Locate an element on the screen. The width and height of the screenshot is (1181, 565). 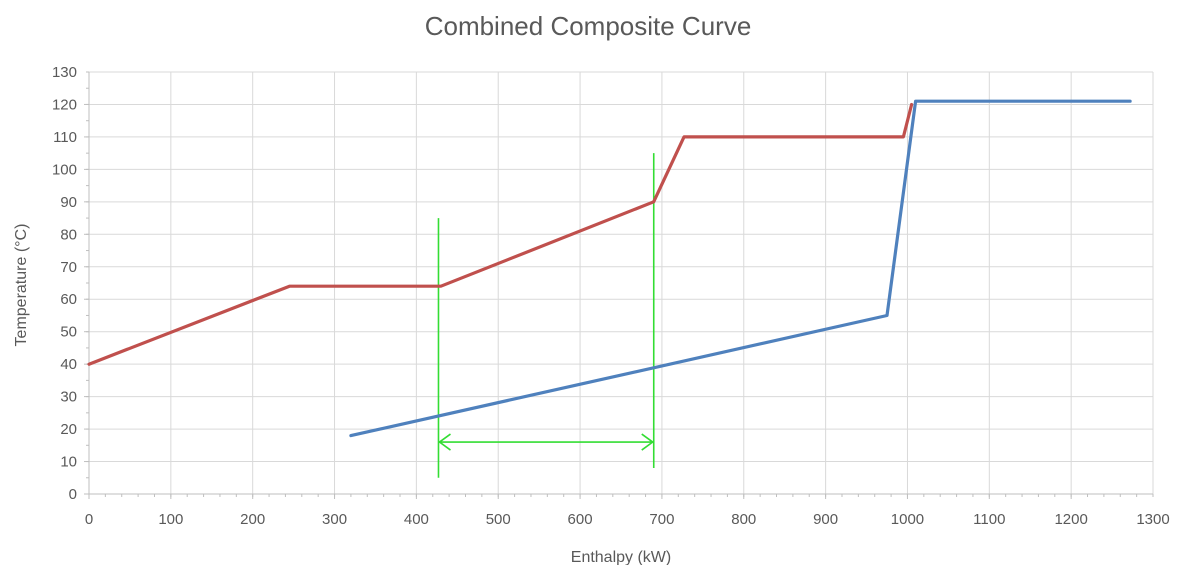
x-tick-label: 800 is located at coordinates (743, 519).